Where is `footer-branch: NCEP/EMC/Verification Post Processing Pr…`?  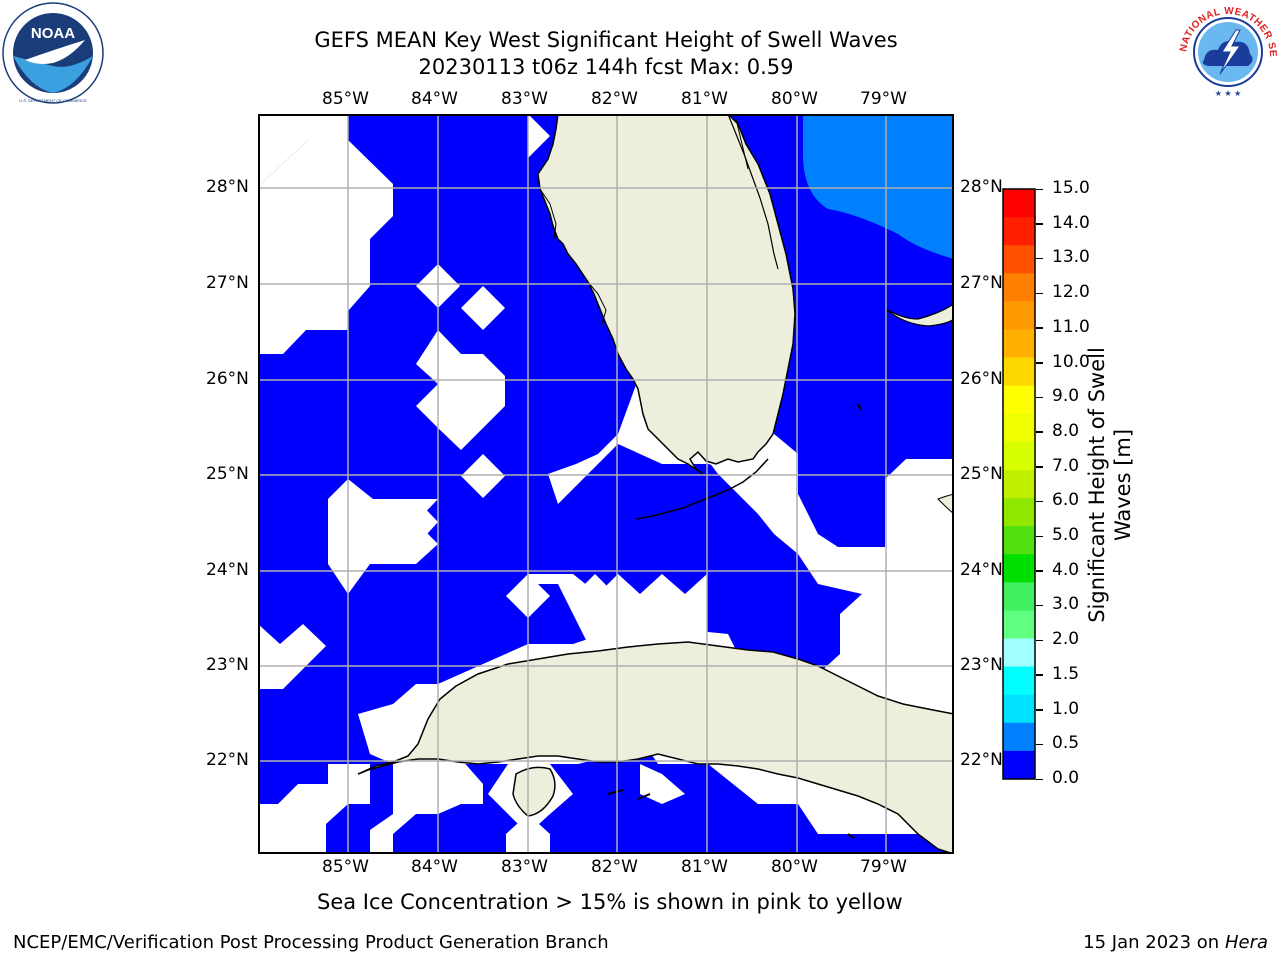 footer-branch: NCEP/EMC/Verification Post Processing Pr… is located at coordinates (311, 942).